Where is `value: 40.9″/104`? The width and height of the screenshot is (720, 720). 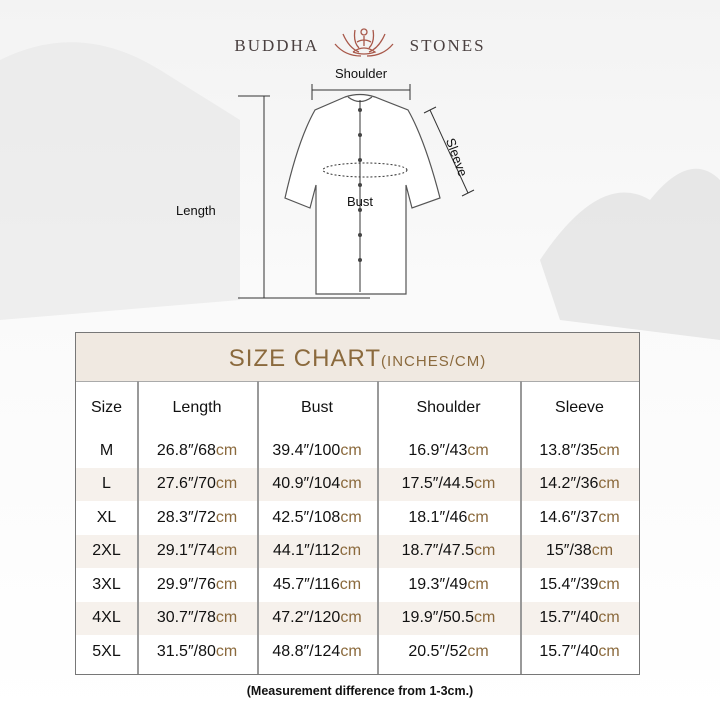 value: 40.9″/104 is located at coordinates (306, 484).